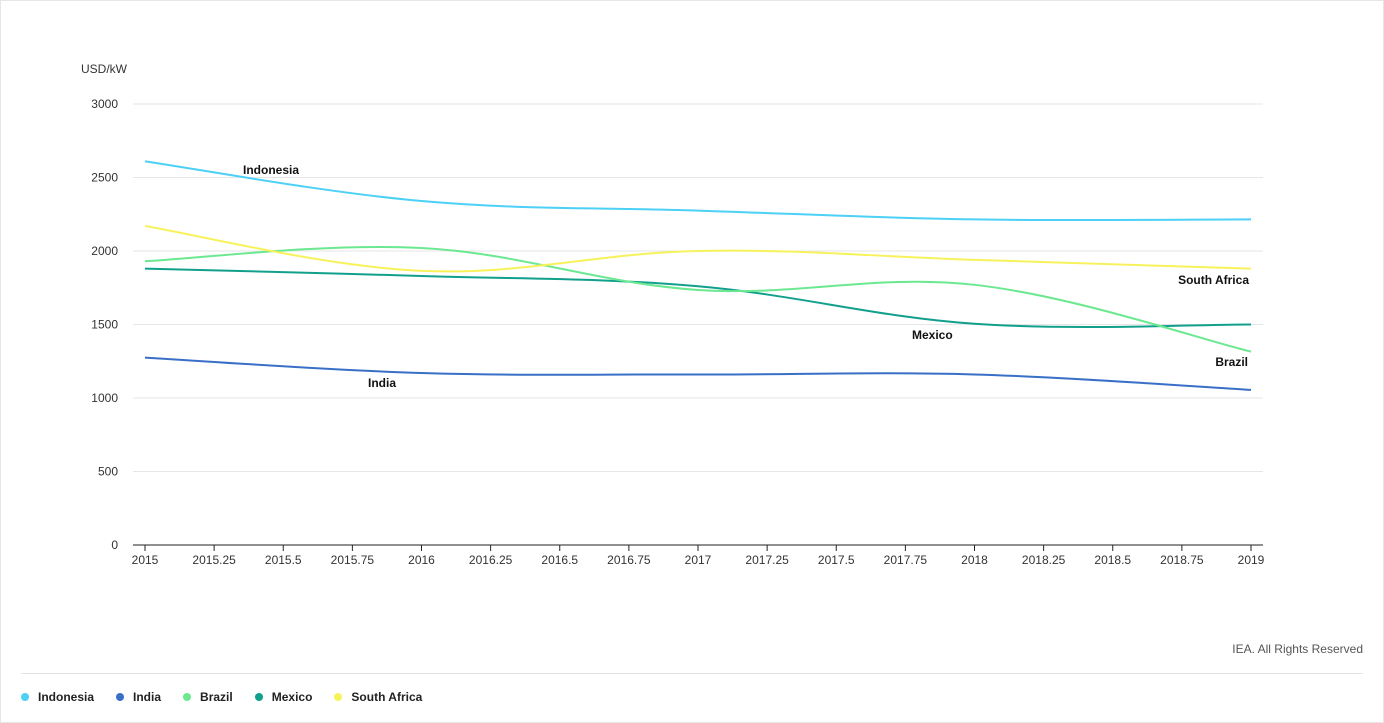 This screenshot has height=723, width=1384. Describe the element at coordinates (114, 545) in the screenshot. I see `y-tick-label: 0` at that location.